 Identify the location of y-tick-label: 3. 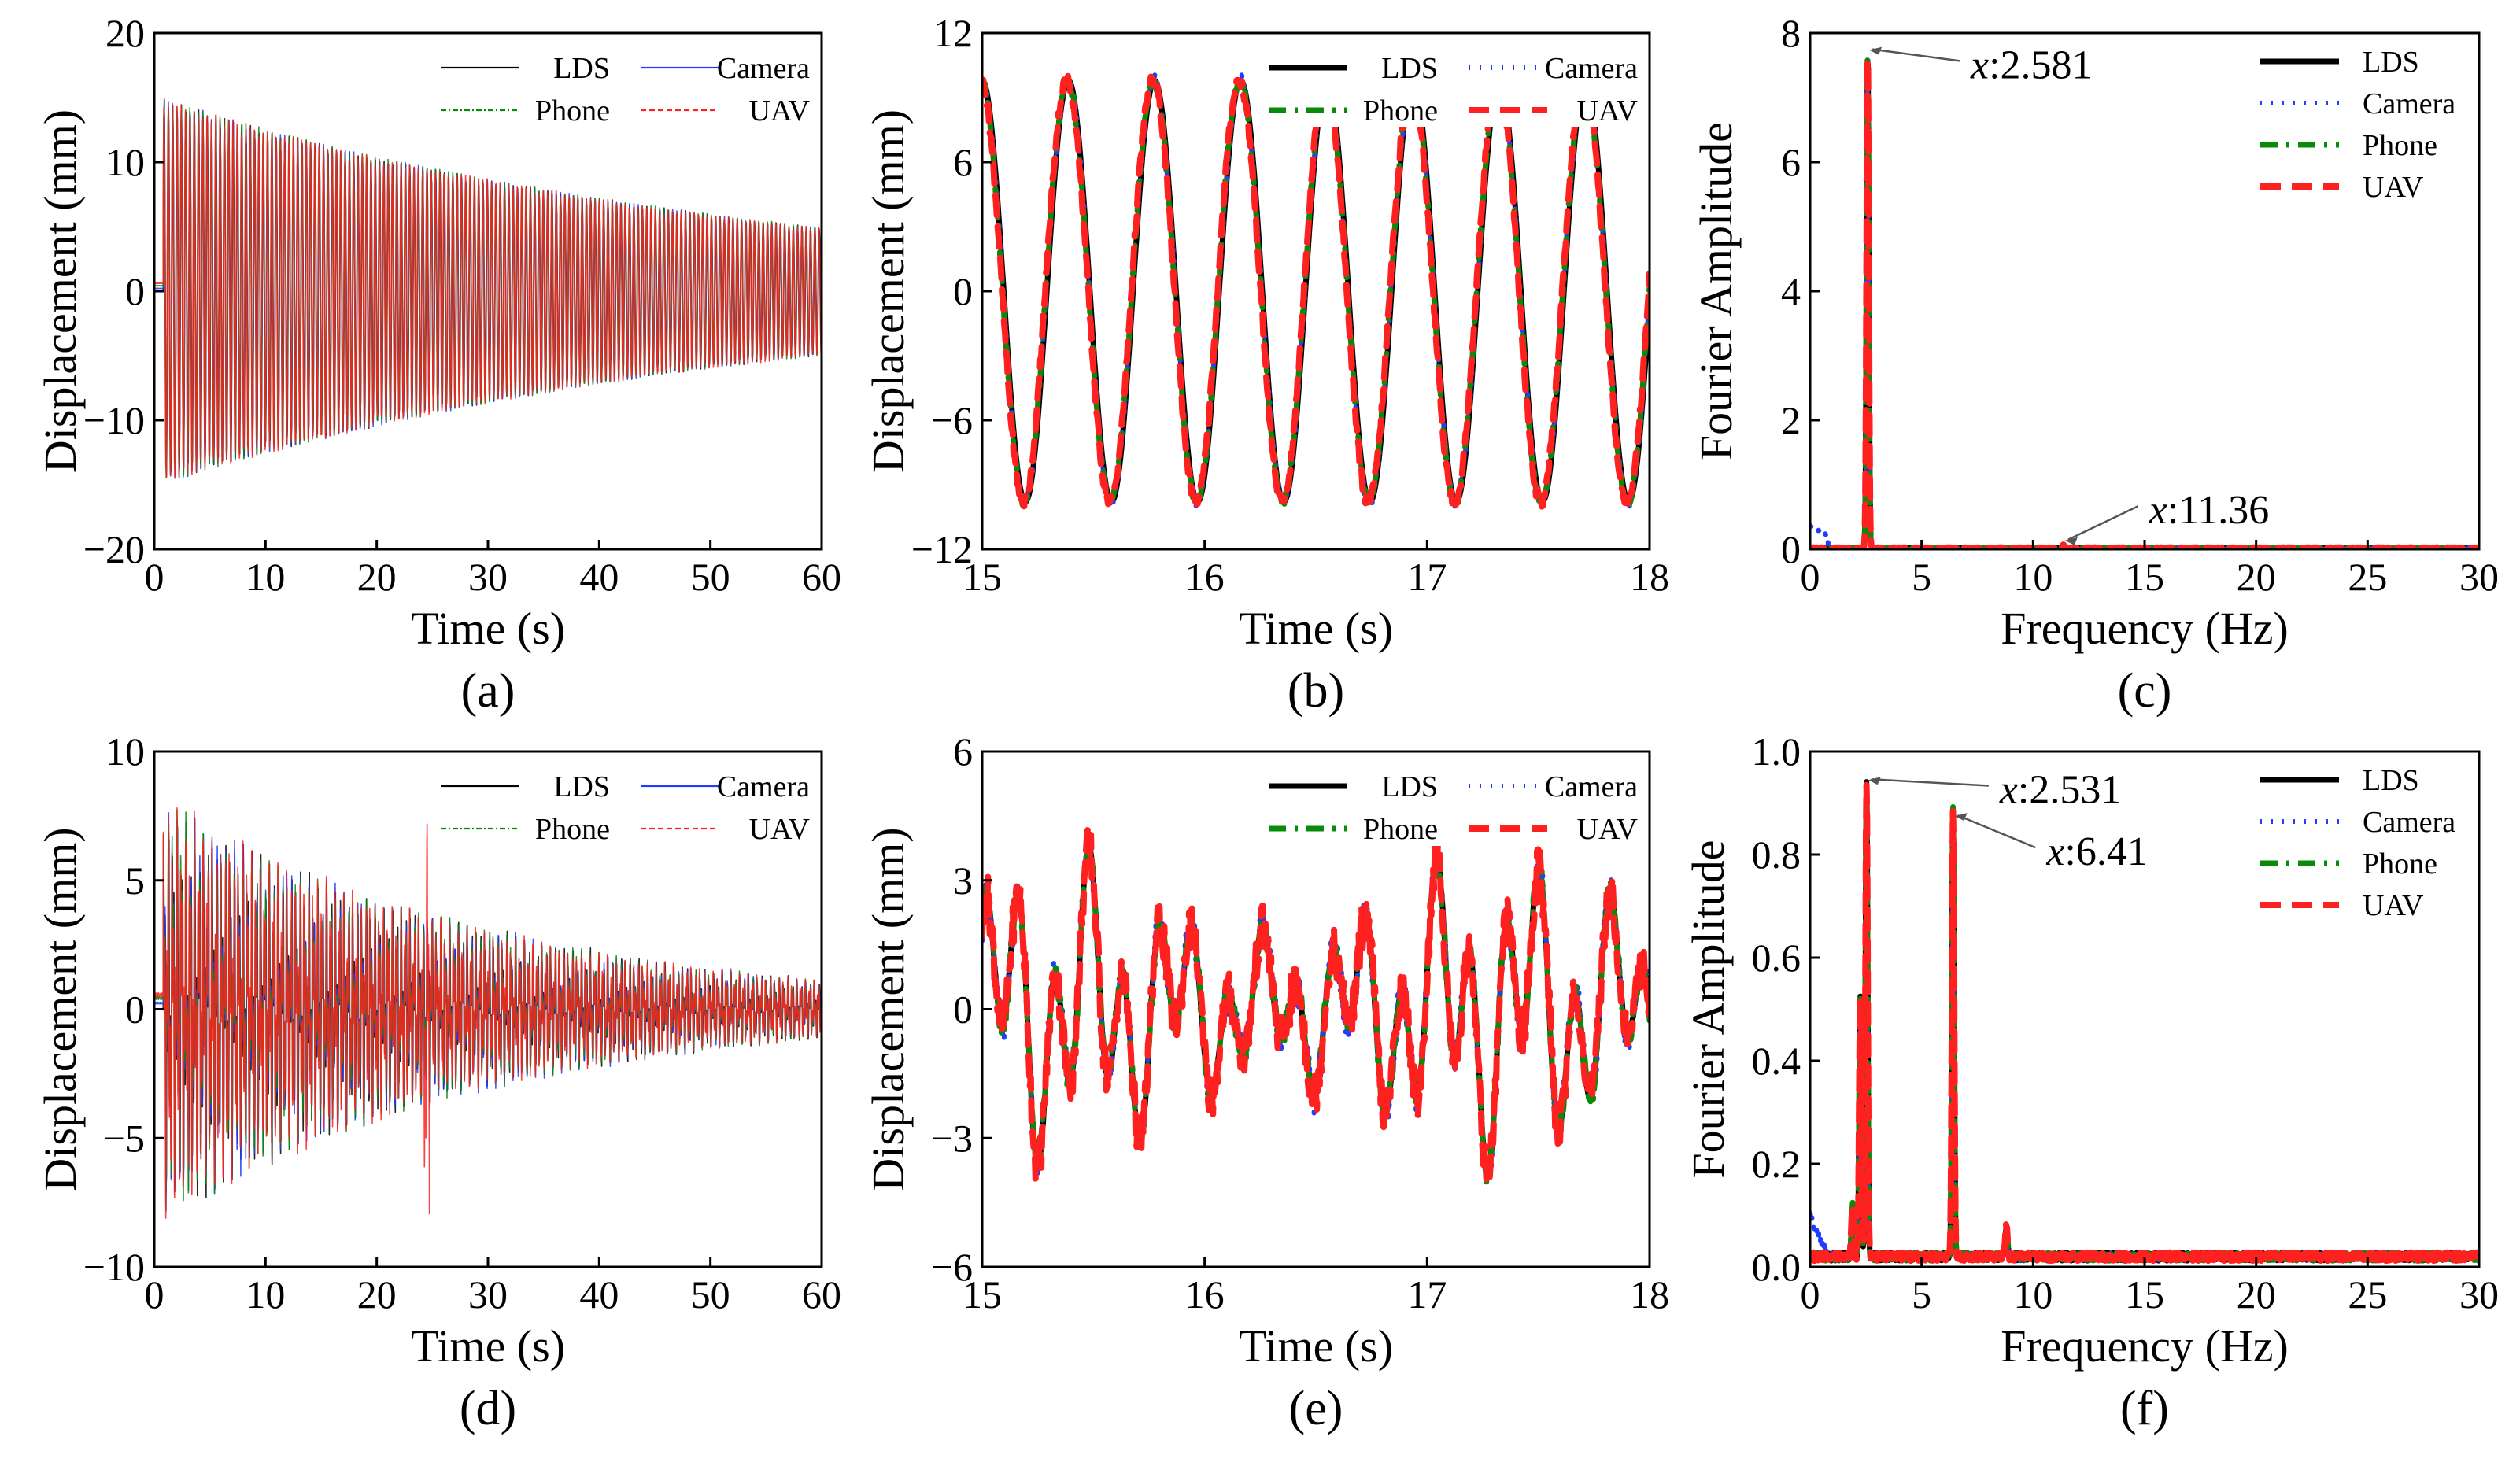
(963, 881).